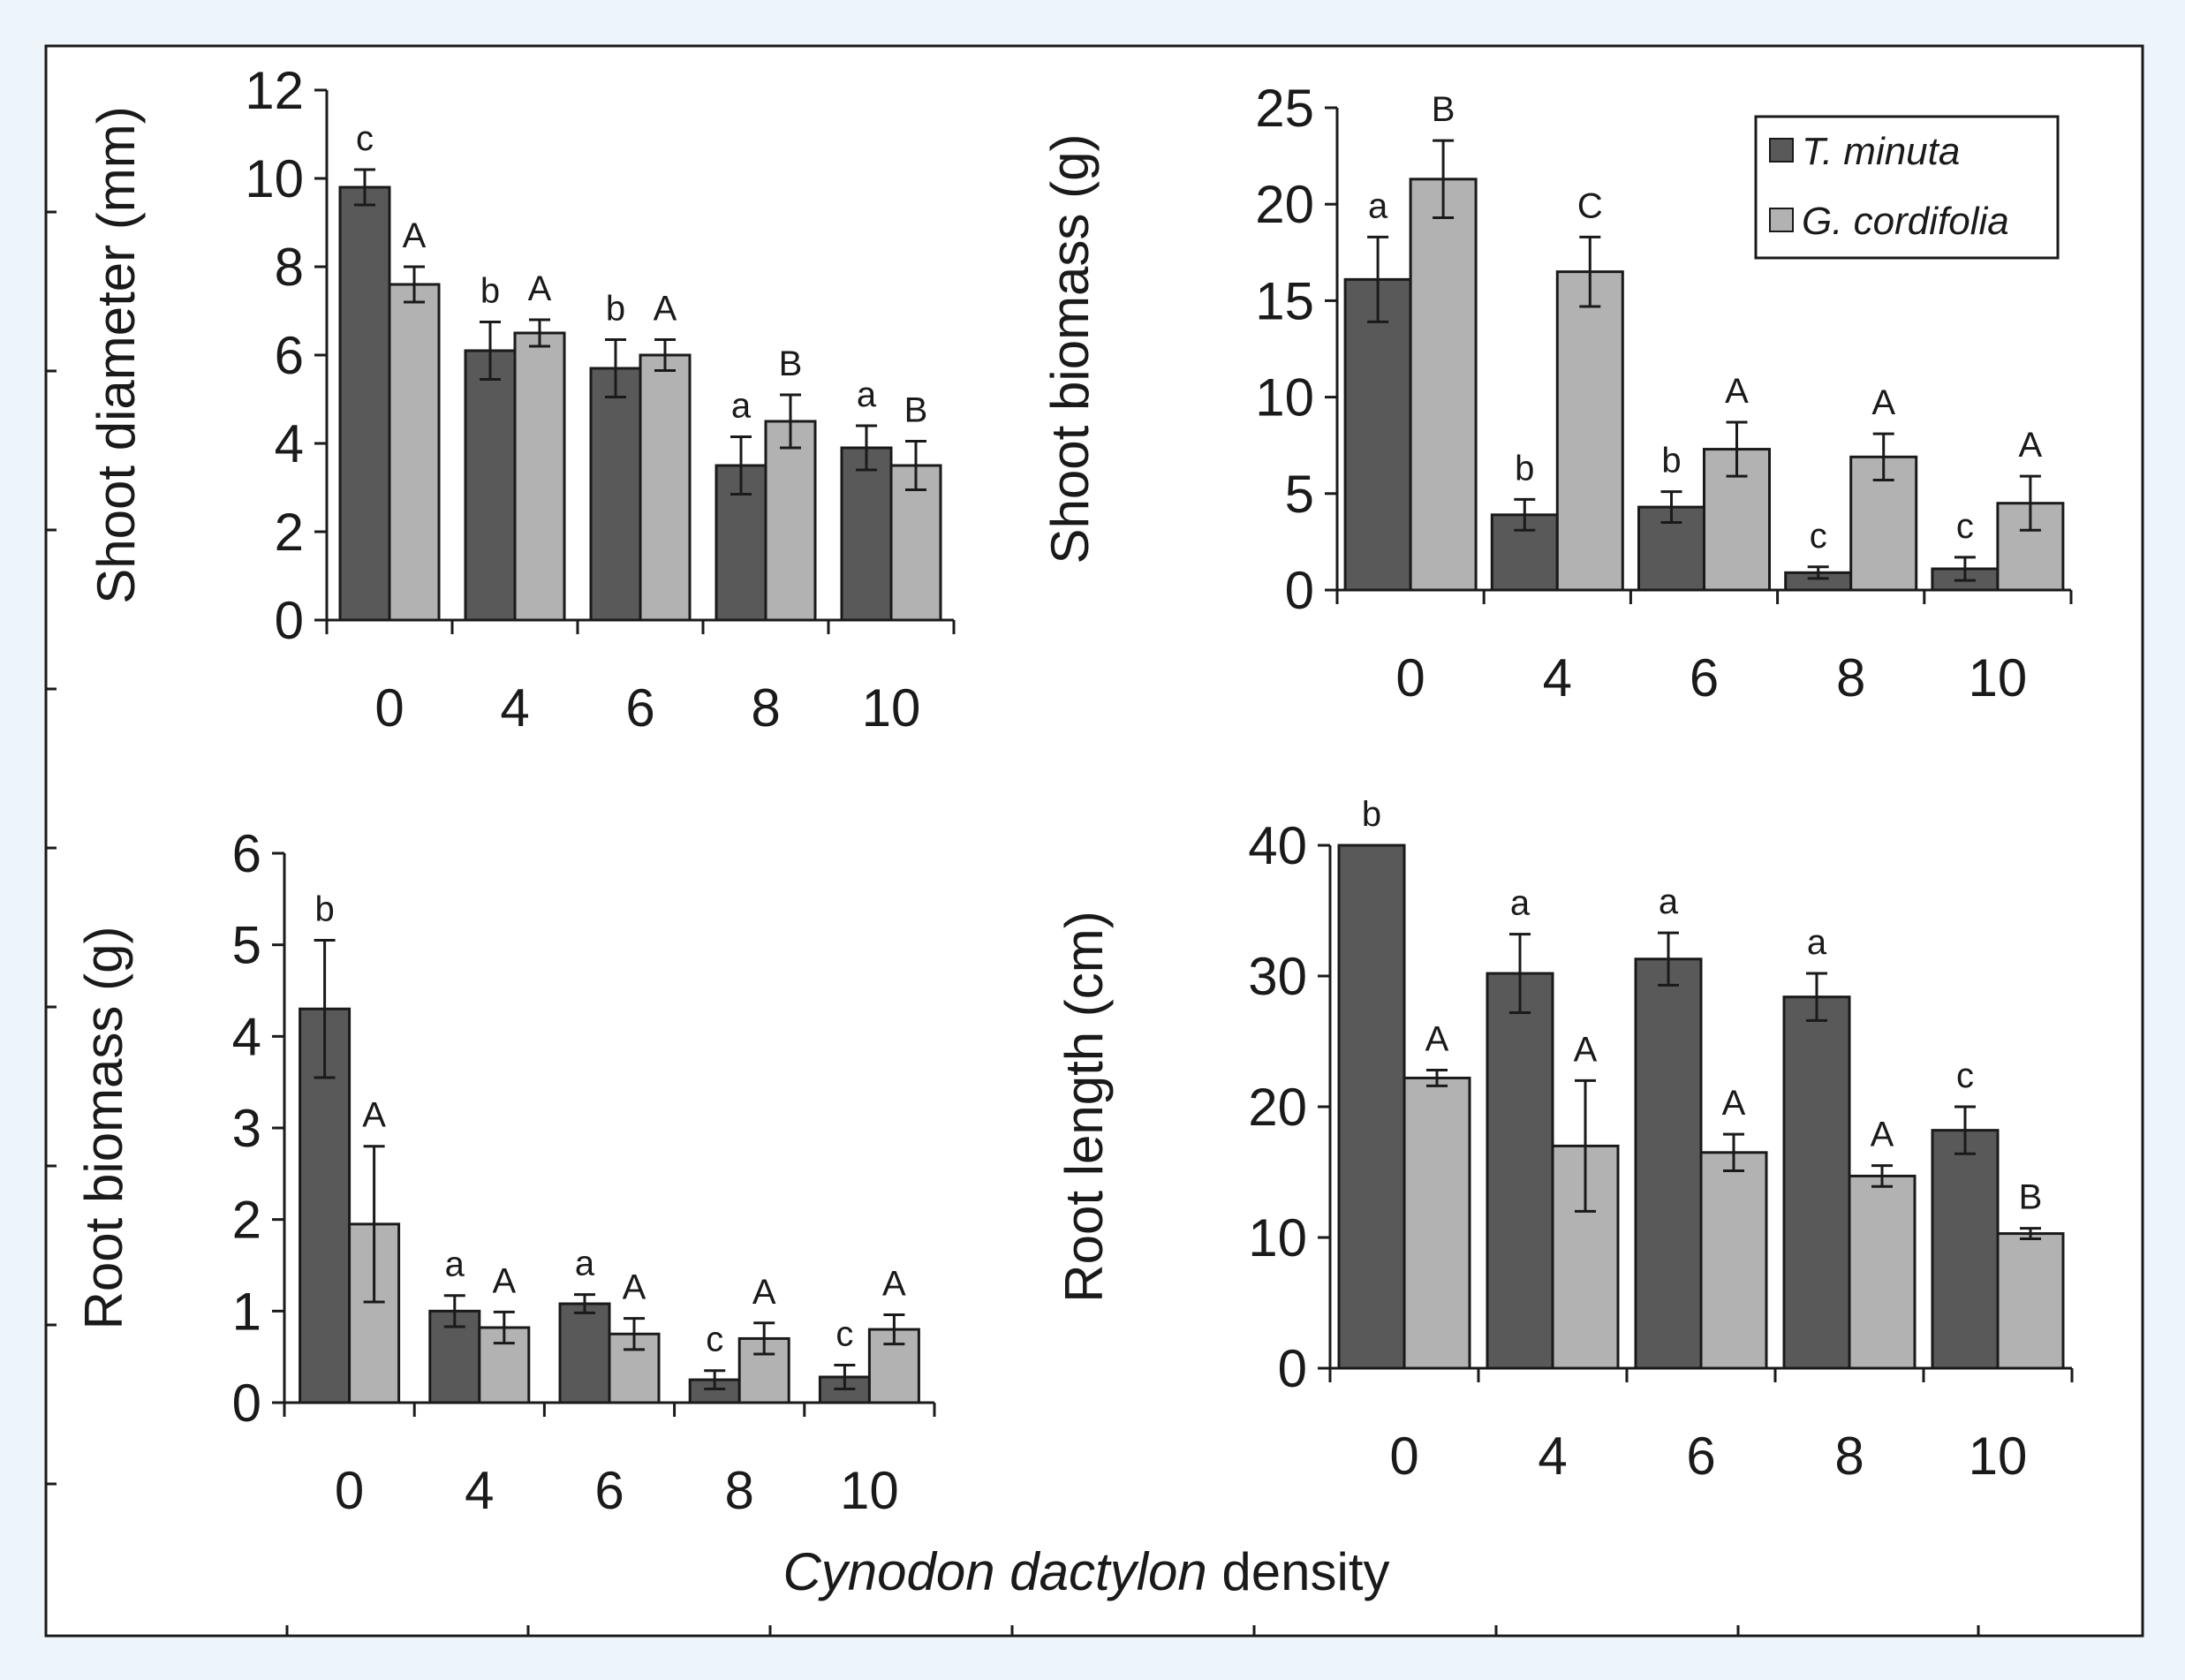  Describe the element at coordinates (994, 1571) in the screenshot. I see `x-axis-title-species: Cynodon dactylon` at that location.